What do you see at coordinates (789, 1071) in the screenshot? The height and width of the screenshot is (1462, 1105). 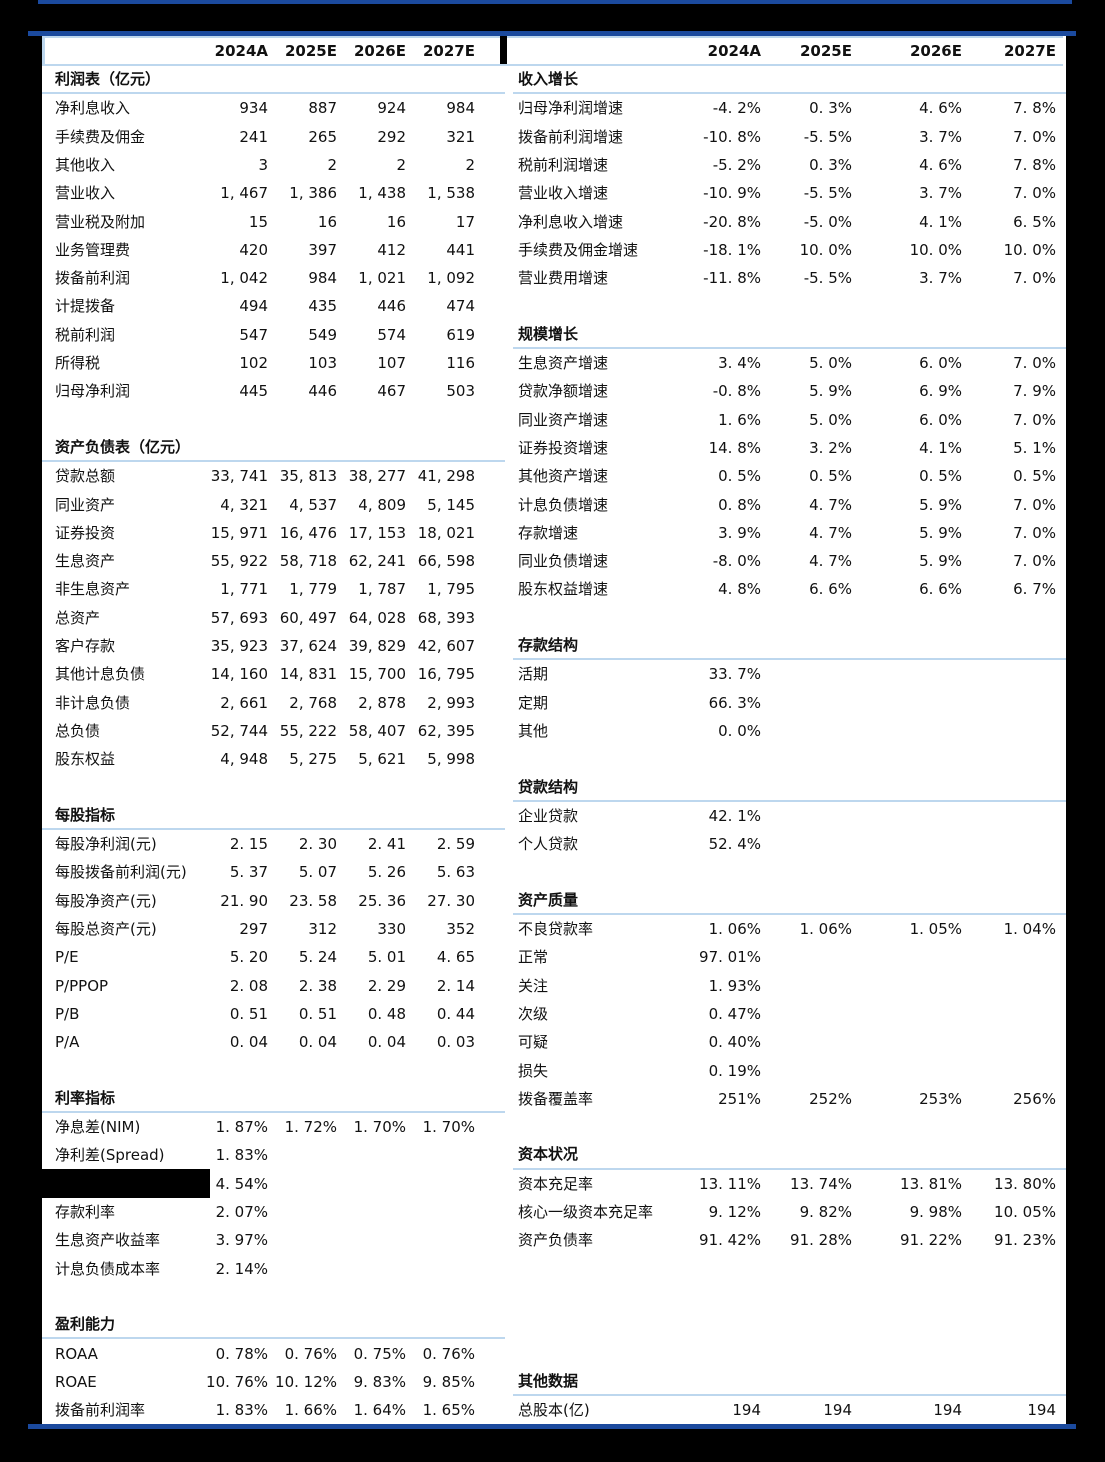 I see `table-row: 损失 0. 19%` at bounding box center [789, 1071].